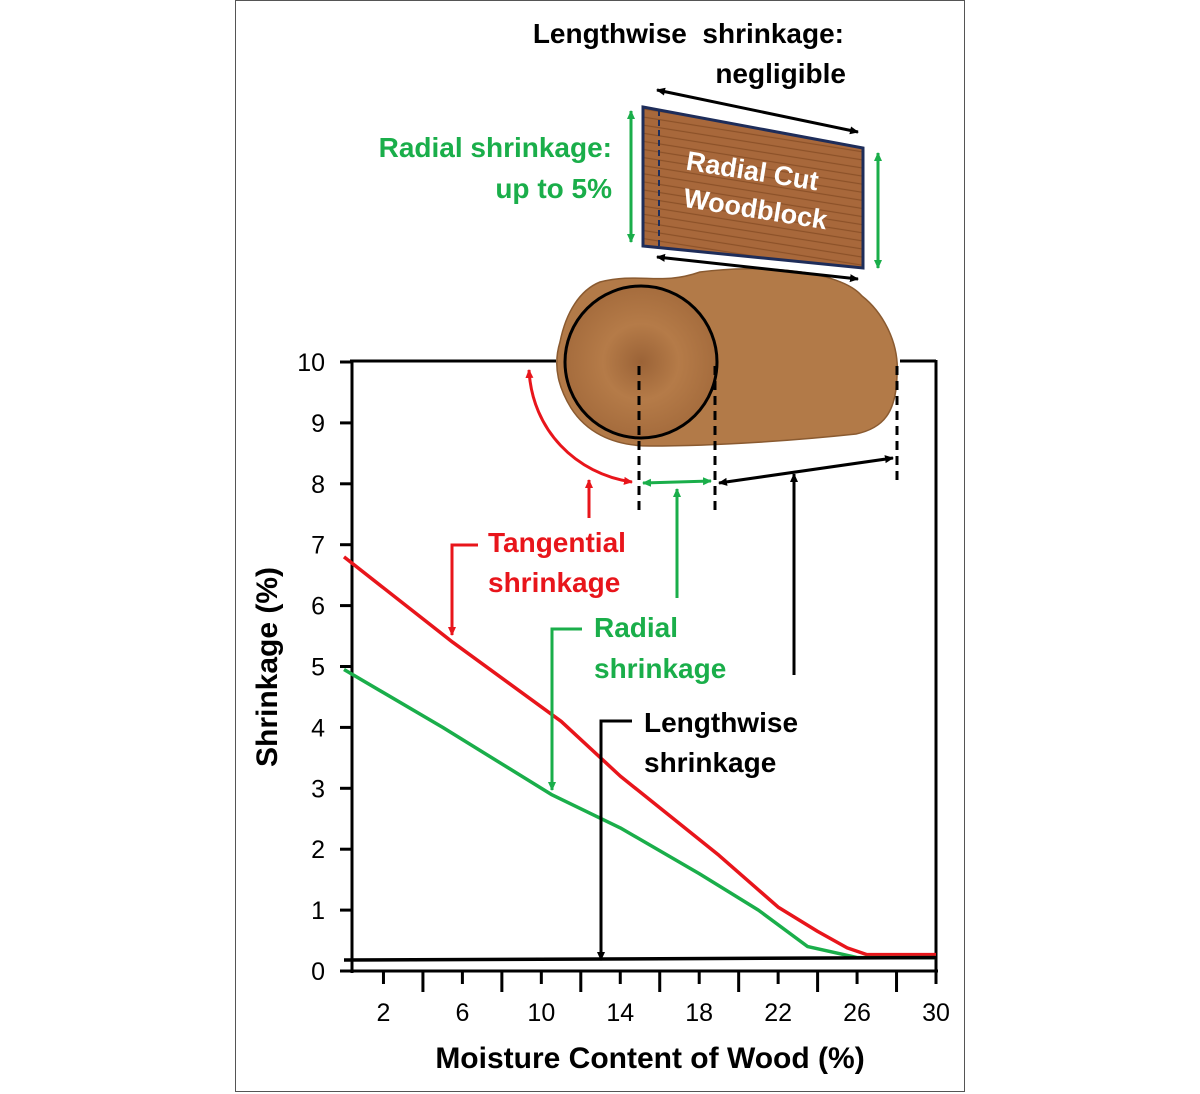 This screenshot has width=1200, height=1094. Describe the element at coordinates (463, 589) in the screenshot. I see `tangential-down-pointer` at that location.